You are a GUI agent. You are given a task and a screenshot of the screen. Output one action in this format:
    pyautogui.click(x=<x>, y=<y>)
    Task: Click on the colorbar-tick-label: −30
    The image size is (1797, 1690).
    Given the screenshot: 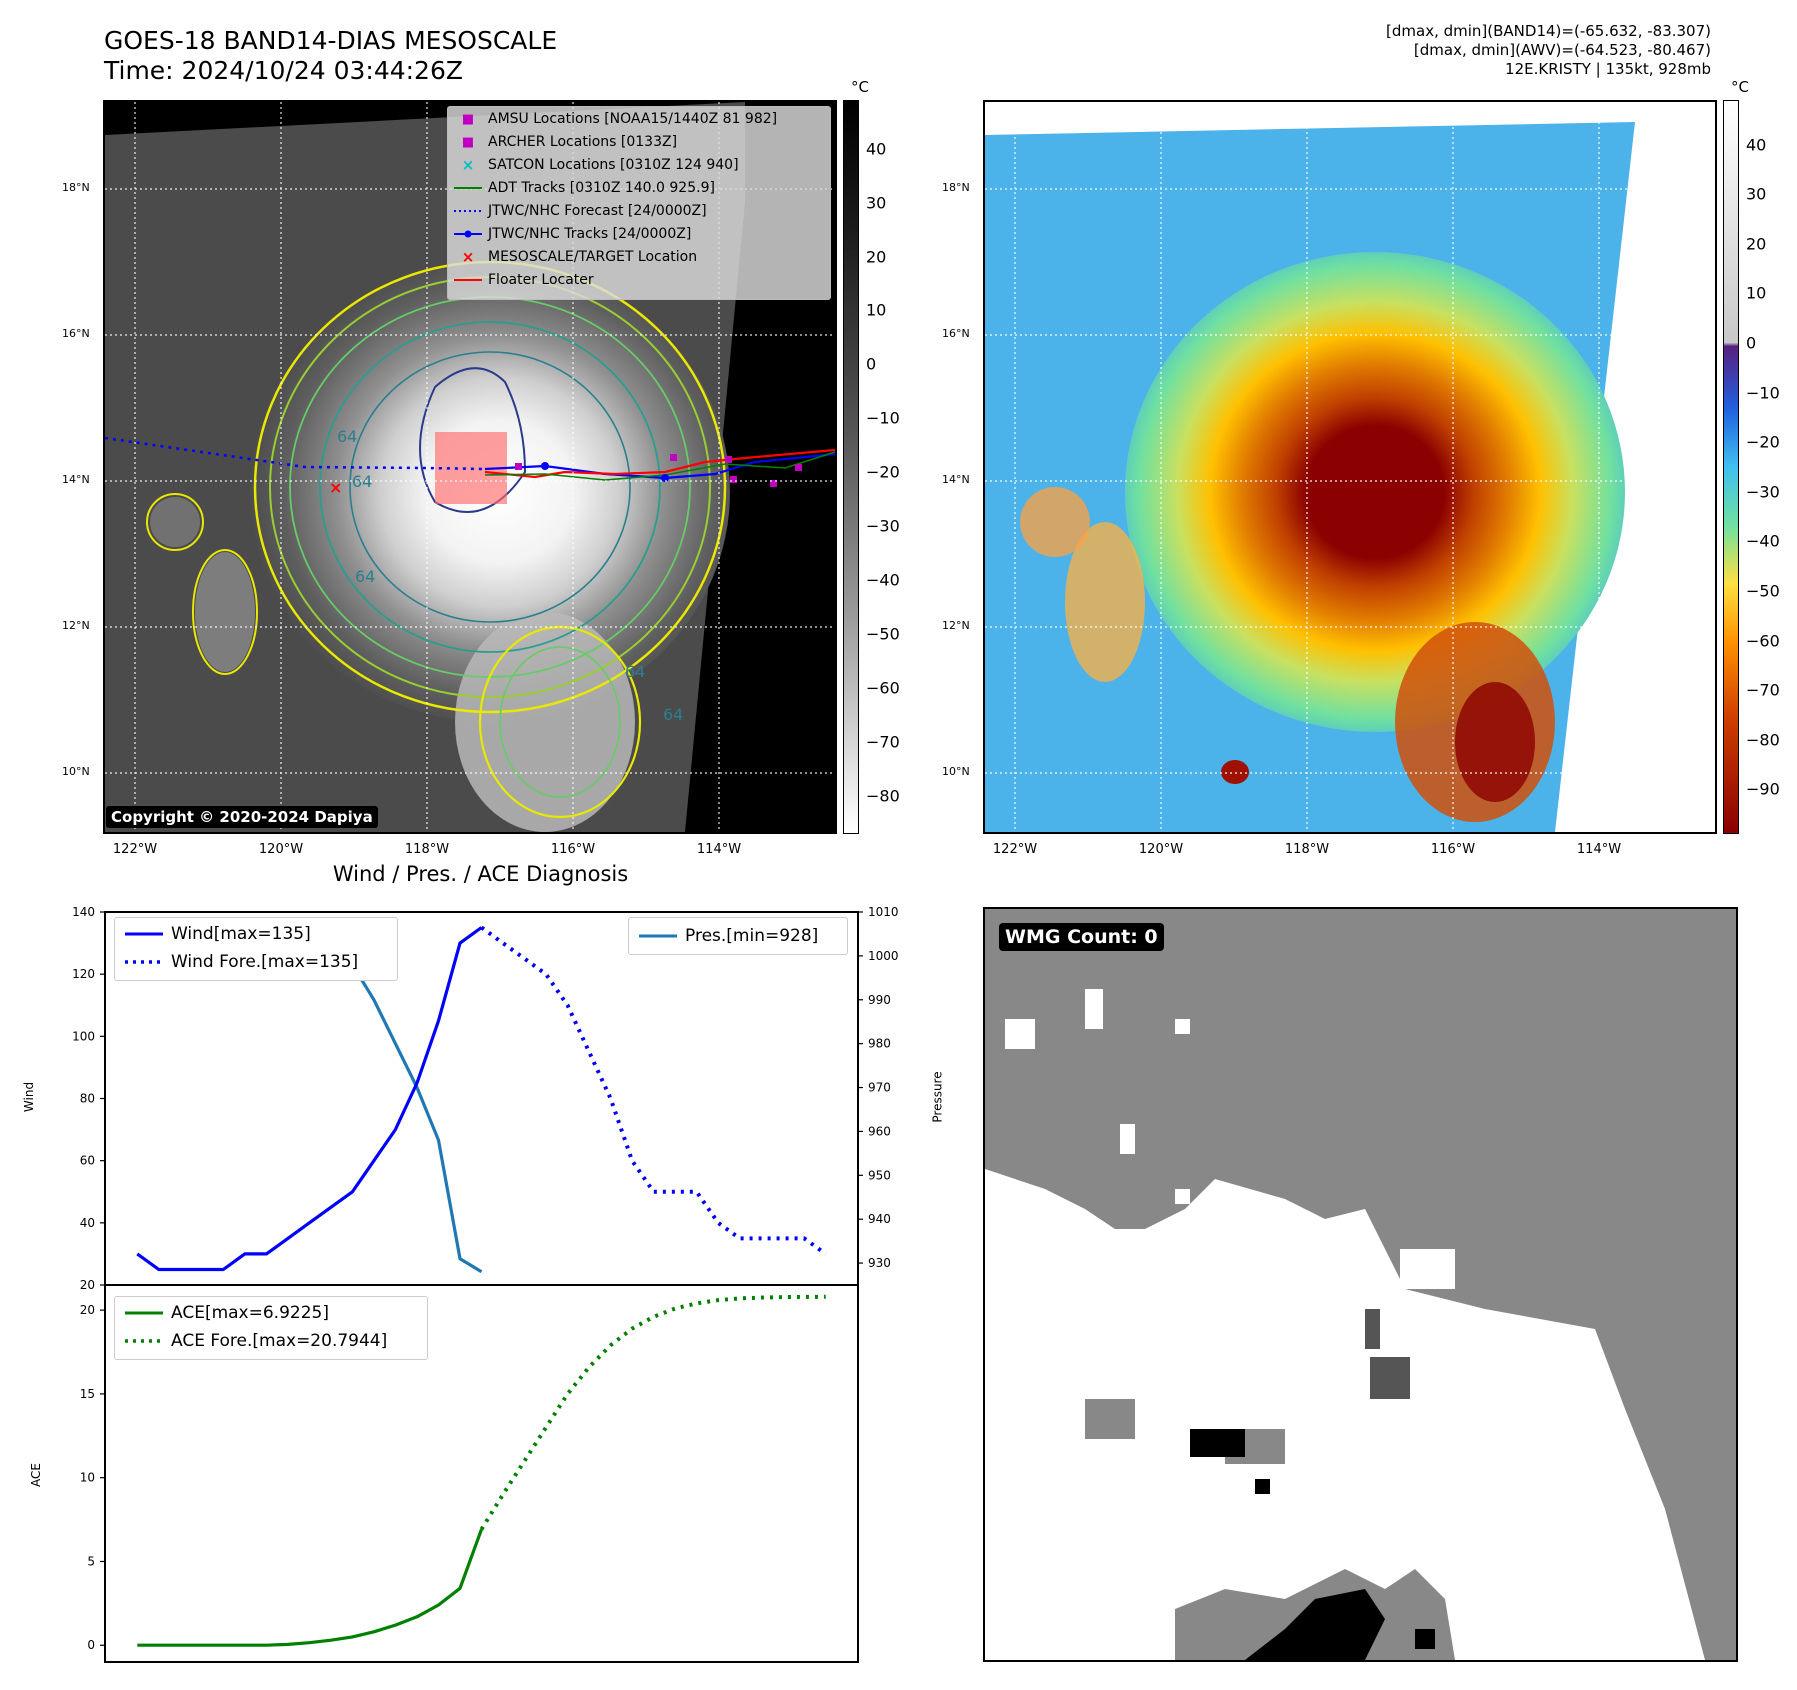 What is the action you would take?
    pyautogui.click(x=1763, y=492)
    